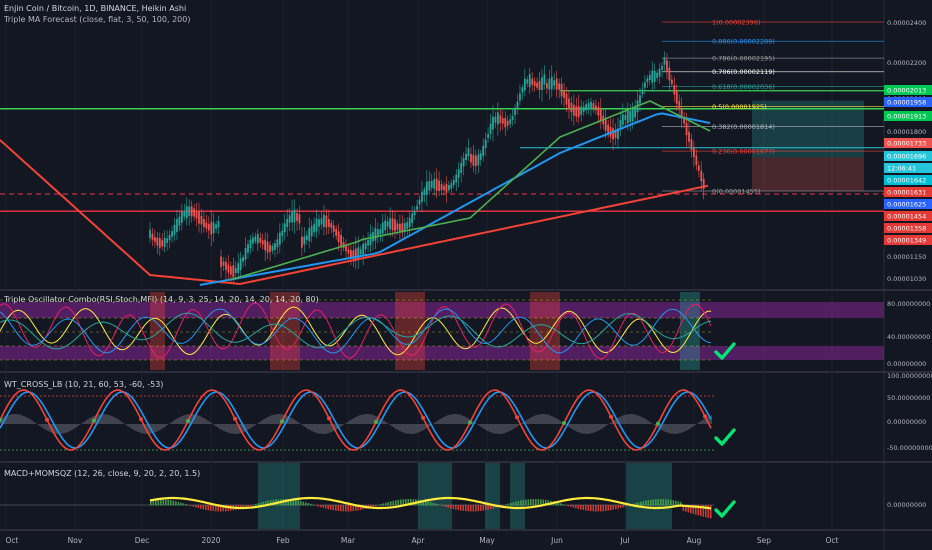  I want to click on x-tick-label: Feb, so click(283, 540).